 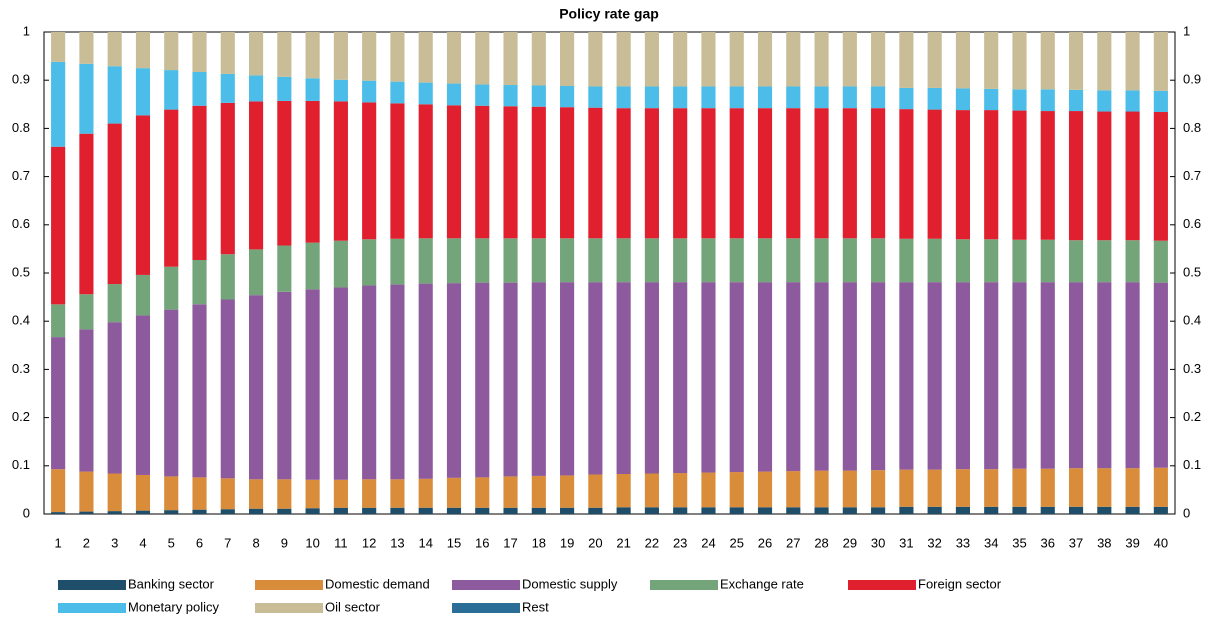 I want to click on y2-tick-label: 0.4, so click(x=1192, y=320).